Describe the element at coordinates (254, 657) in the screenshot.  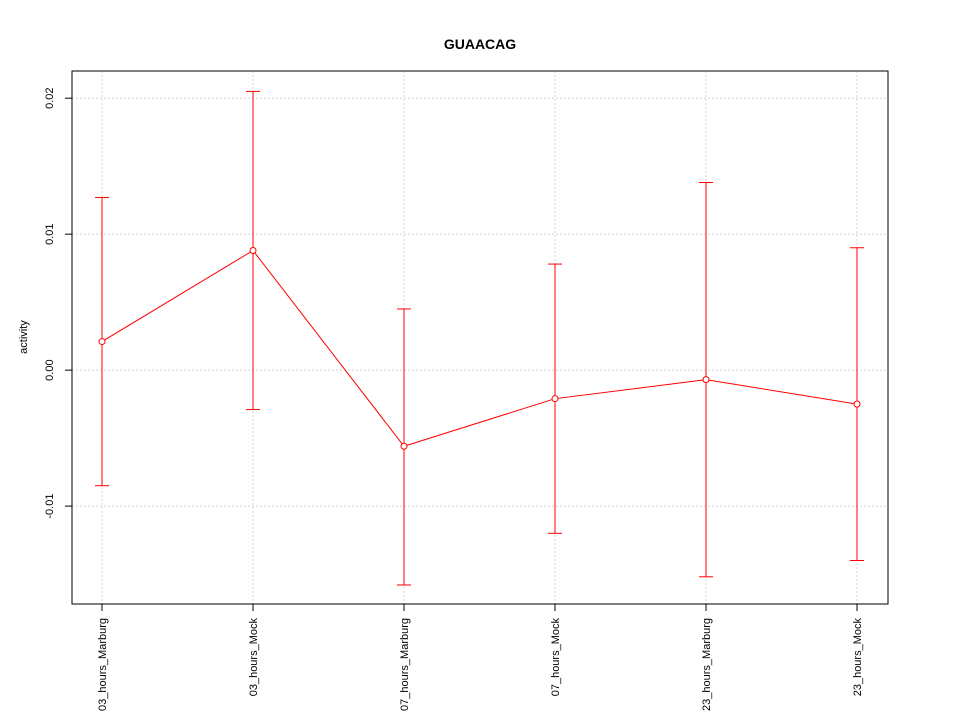
I see `x-tick-label: 03_hours_Mock` at that location.